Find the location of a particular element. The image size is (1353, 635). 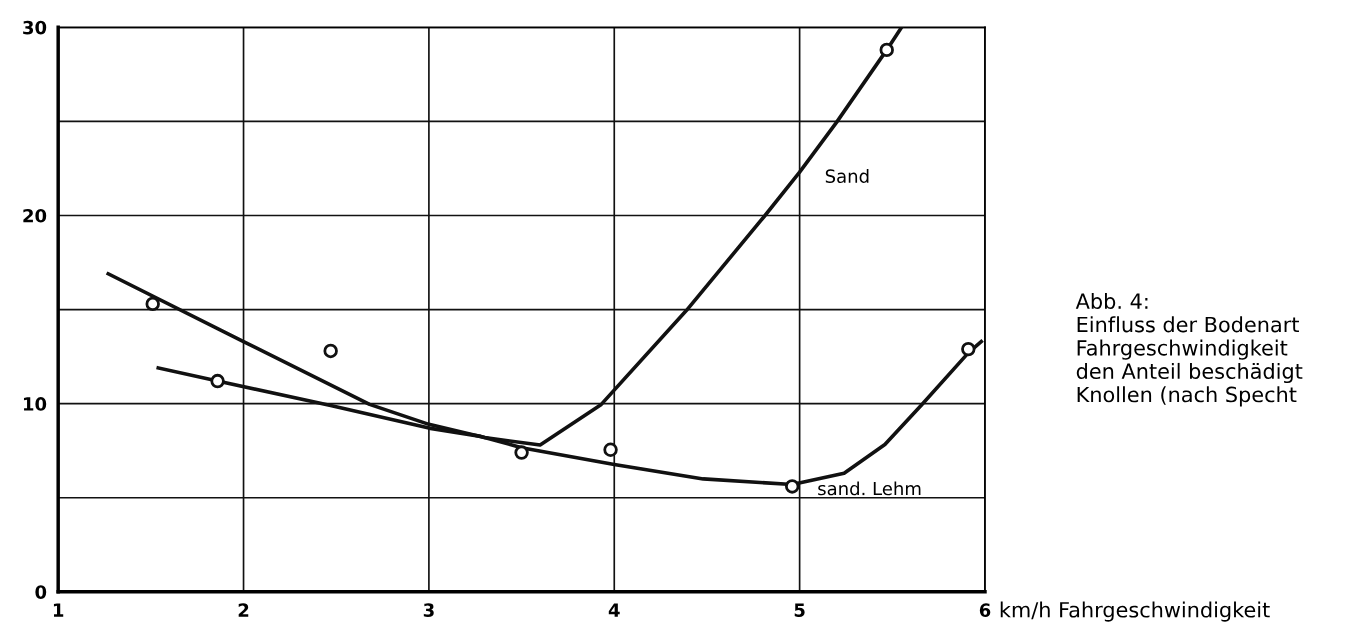

x-tick-label: 4 is located at coordinates (614, 610).